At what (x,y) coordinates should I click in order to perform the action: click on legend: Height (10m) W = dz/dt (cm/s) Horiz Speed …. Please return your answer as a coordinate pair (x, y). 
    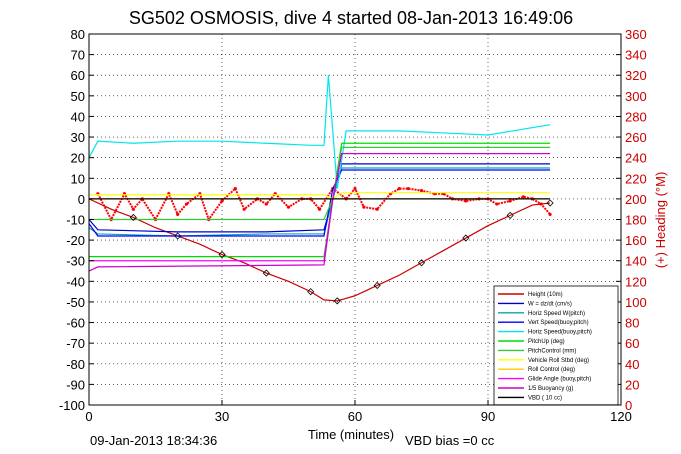
    Looking at the image, I should click on (556, 345).